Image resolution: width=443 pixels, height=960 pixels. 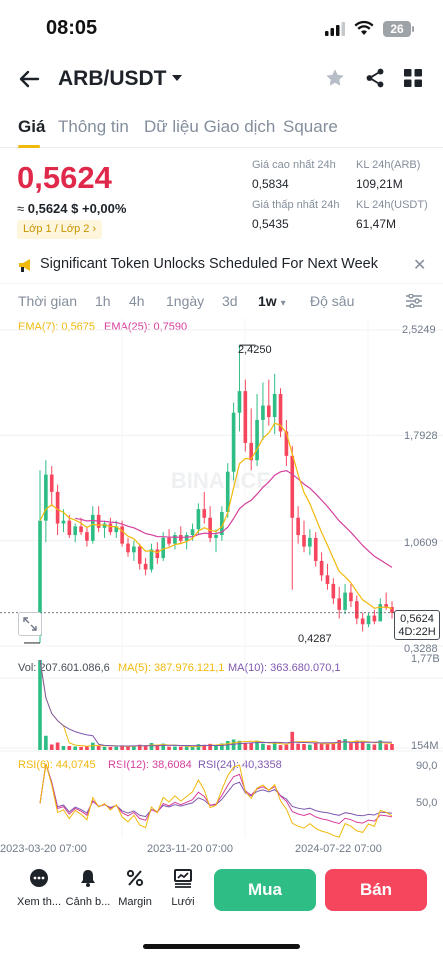 I want to click on interval-1w: 1w ▾, so click(x=272, y=301).